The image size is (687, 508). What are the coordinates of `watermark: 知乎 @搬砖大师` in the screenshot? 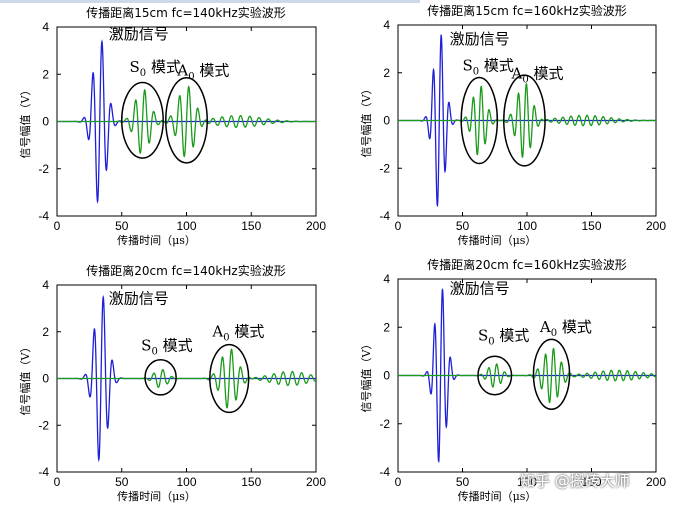 It's located at (602, 482).